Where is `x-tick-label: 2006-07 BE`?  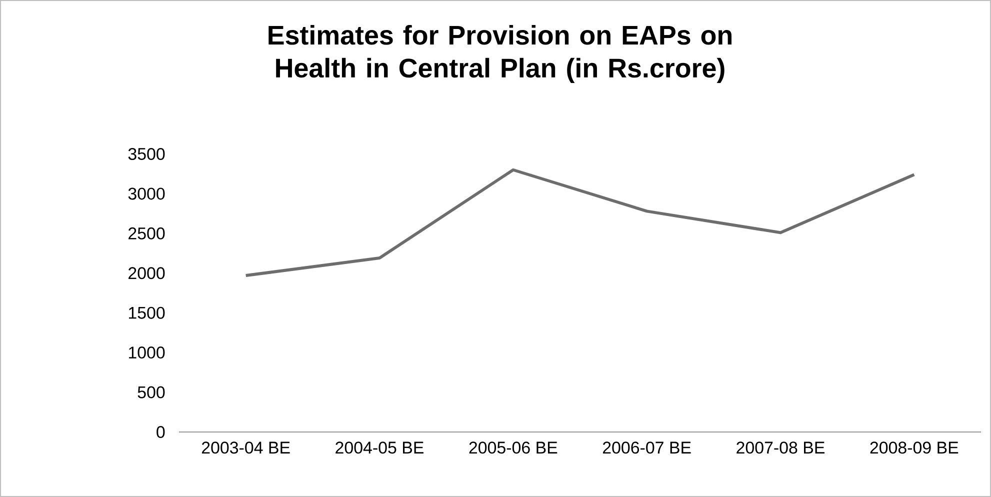 x-tick-label: 2006-07 BE is located at coordinates (646, 448).